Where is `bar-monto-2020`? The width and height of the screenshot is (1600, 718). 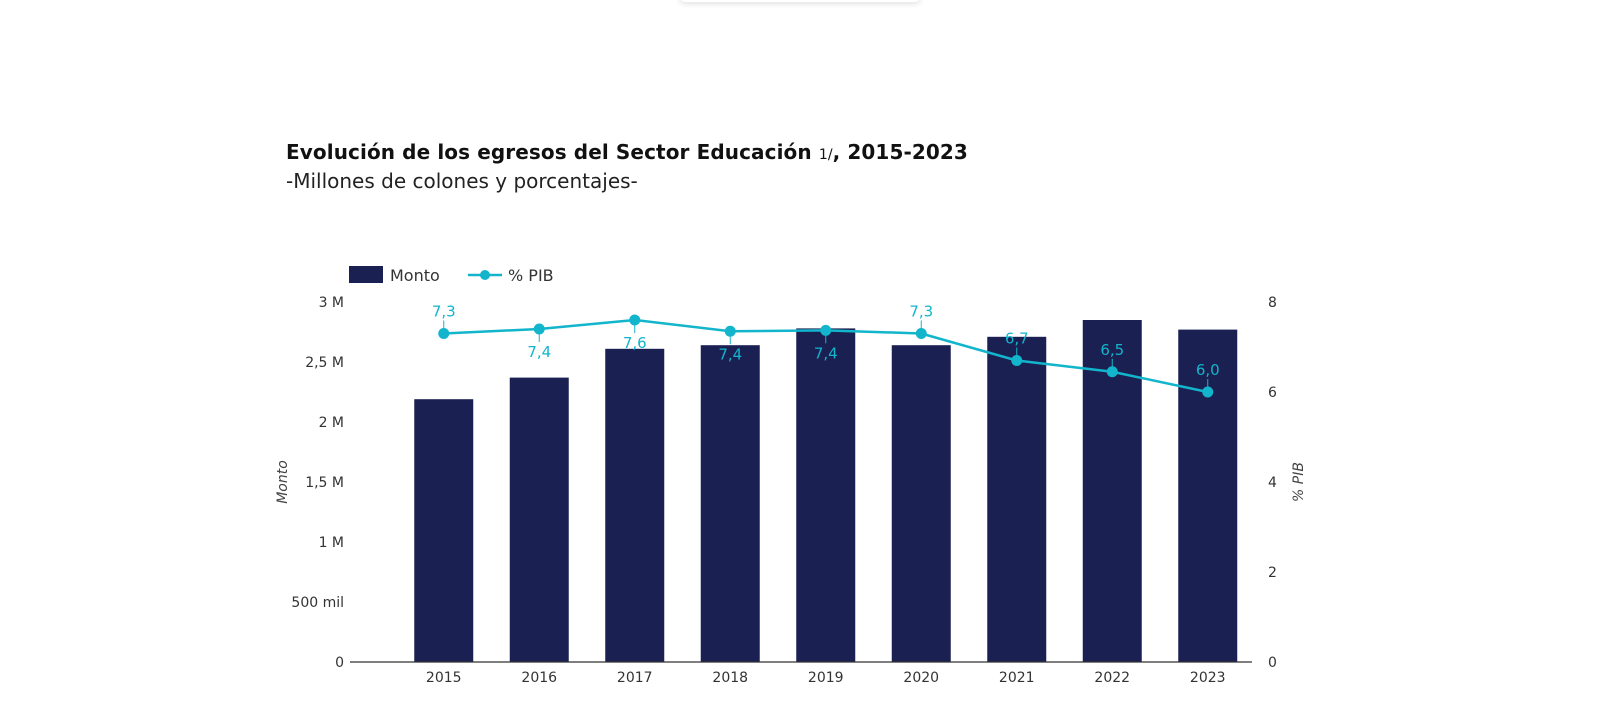 bar-monto-2020 is located at coordinates (921, 503).